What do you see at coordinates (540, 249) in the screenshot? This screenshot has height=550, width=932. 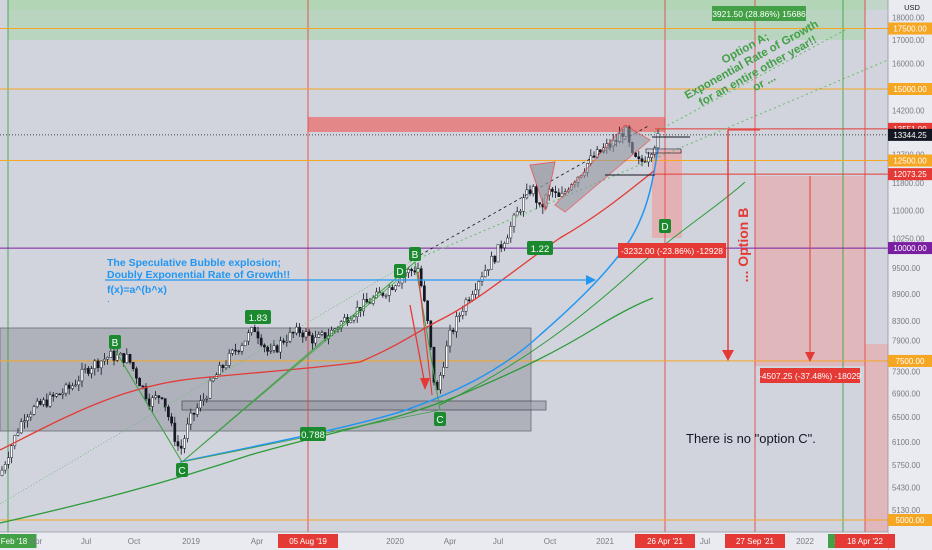 I see `ratio-label-text: 1.22` at bounding box center [540, 249].